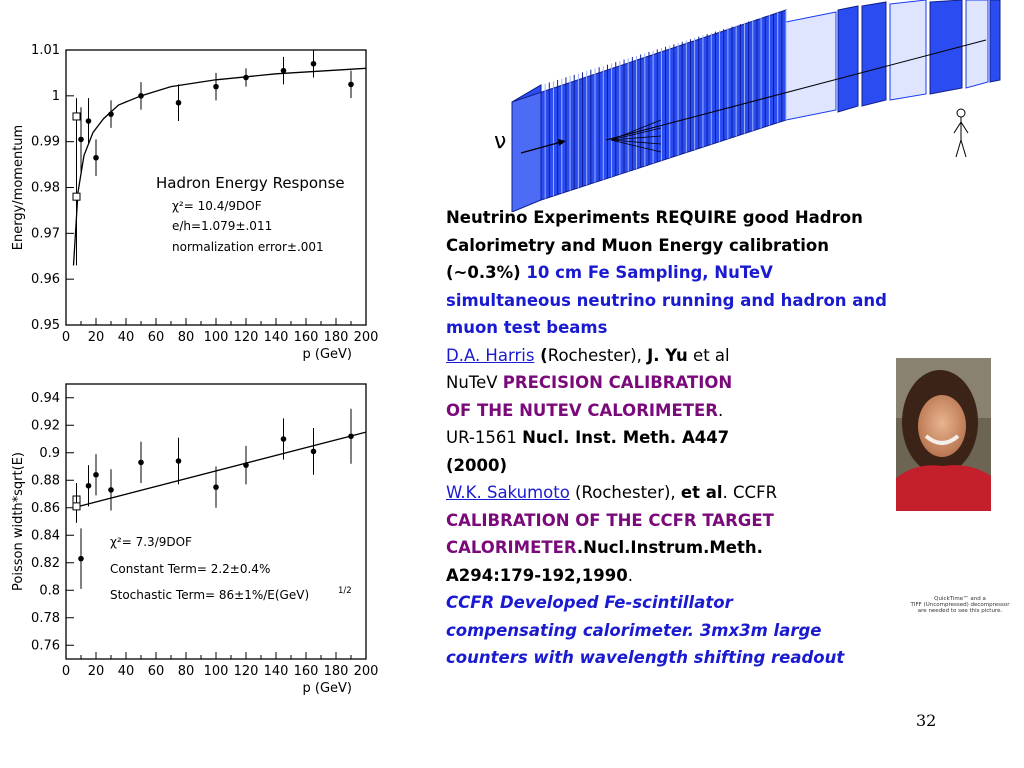 The image size is (1024, 768). What do you see at coordinates (961, 133) in the screenshot?
I see `person-figure` at bounding box center [961, 133].